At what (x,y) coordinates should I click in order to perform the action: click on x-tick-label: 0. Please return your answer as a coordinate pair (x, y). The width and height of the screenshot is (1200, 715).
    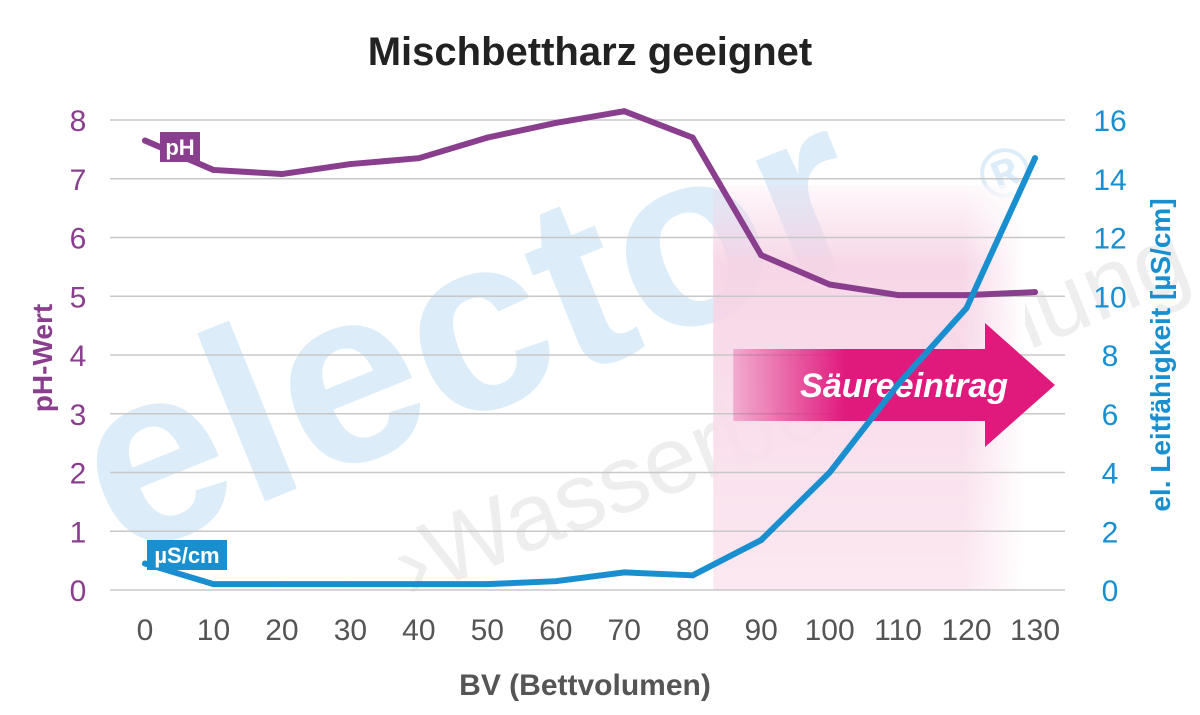
    Looking at the image, I should click on (145, 630).